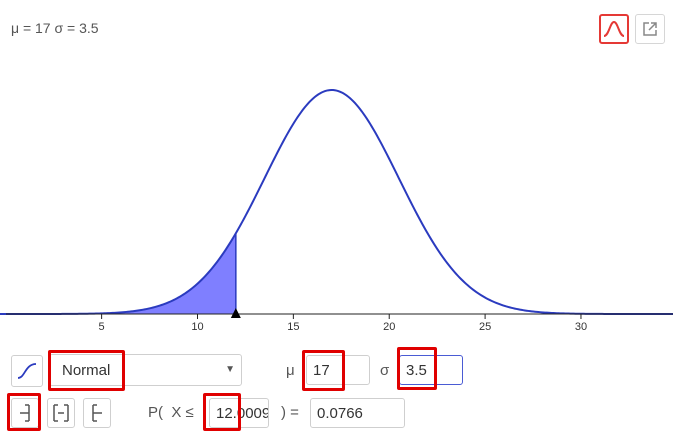  I want to click on sigma-label: σ, so click(385, 370).